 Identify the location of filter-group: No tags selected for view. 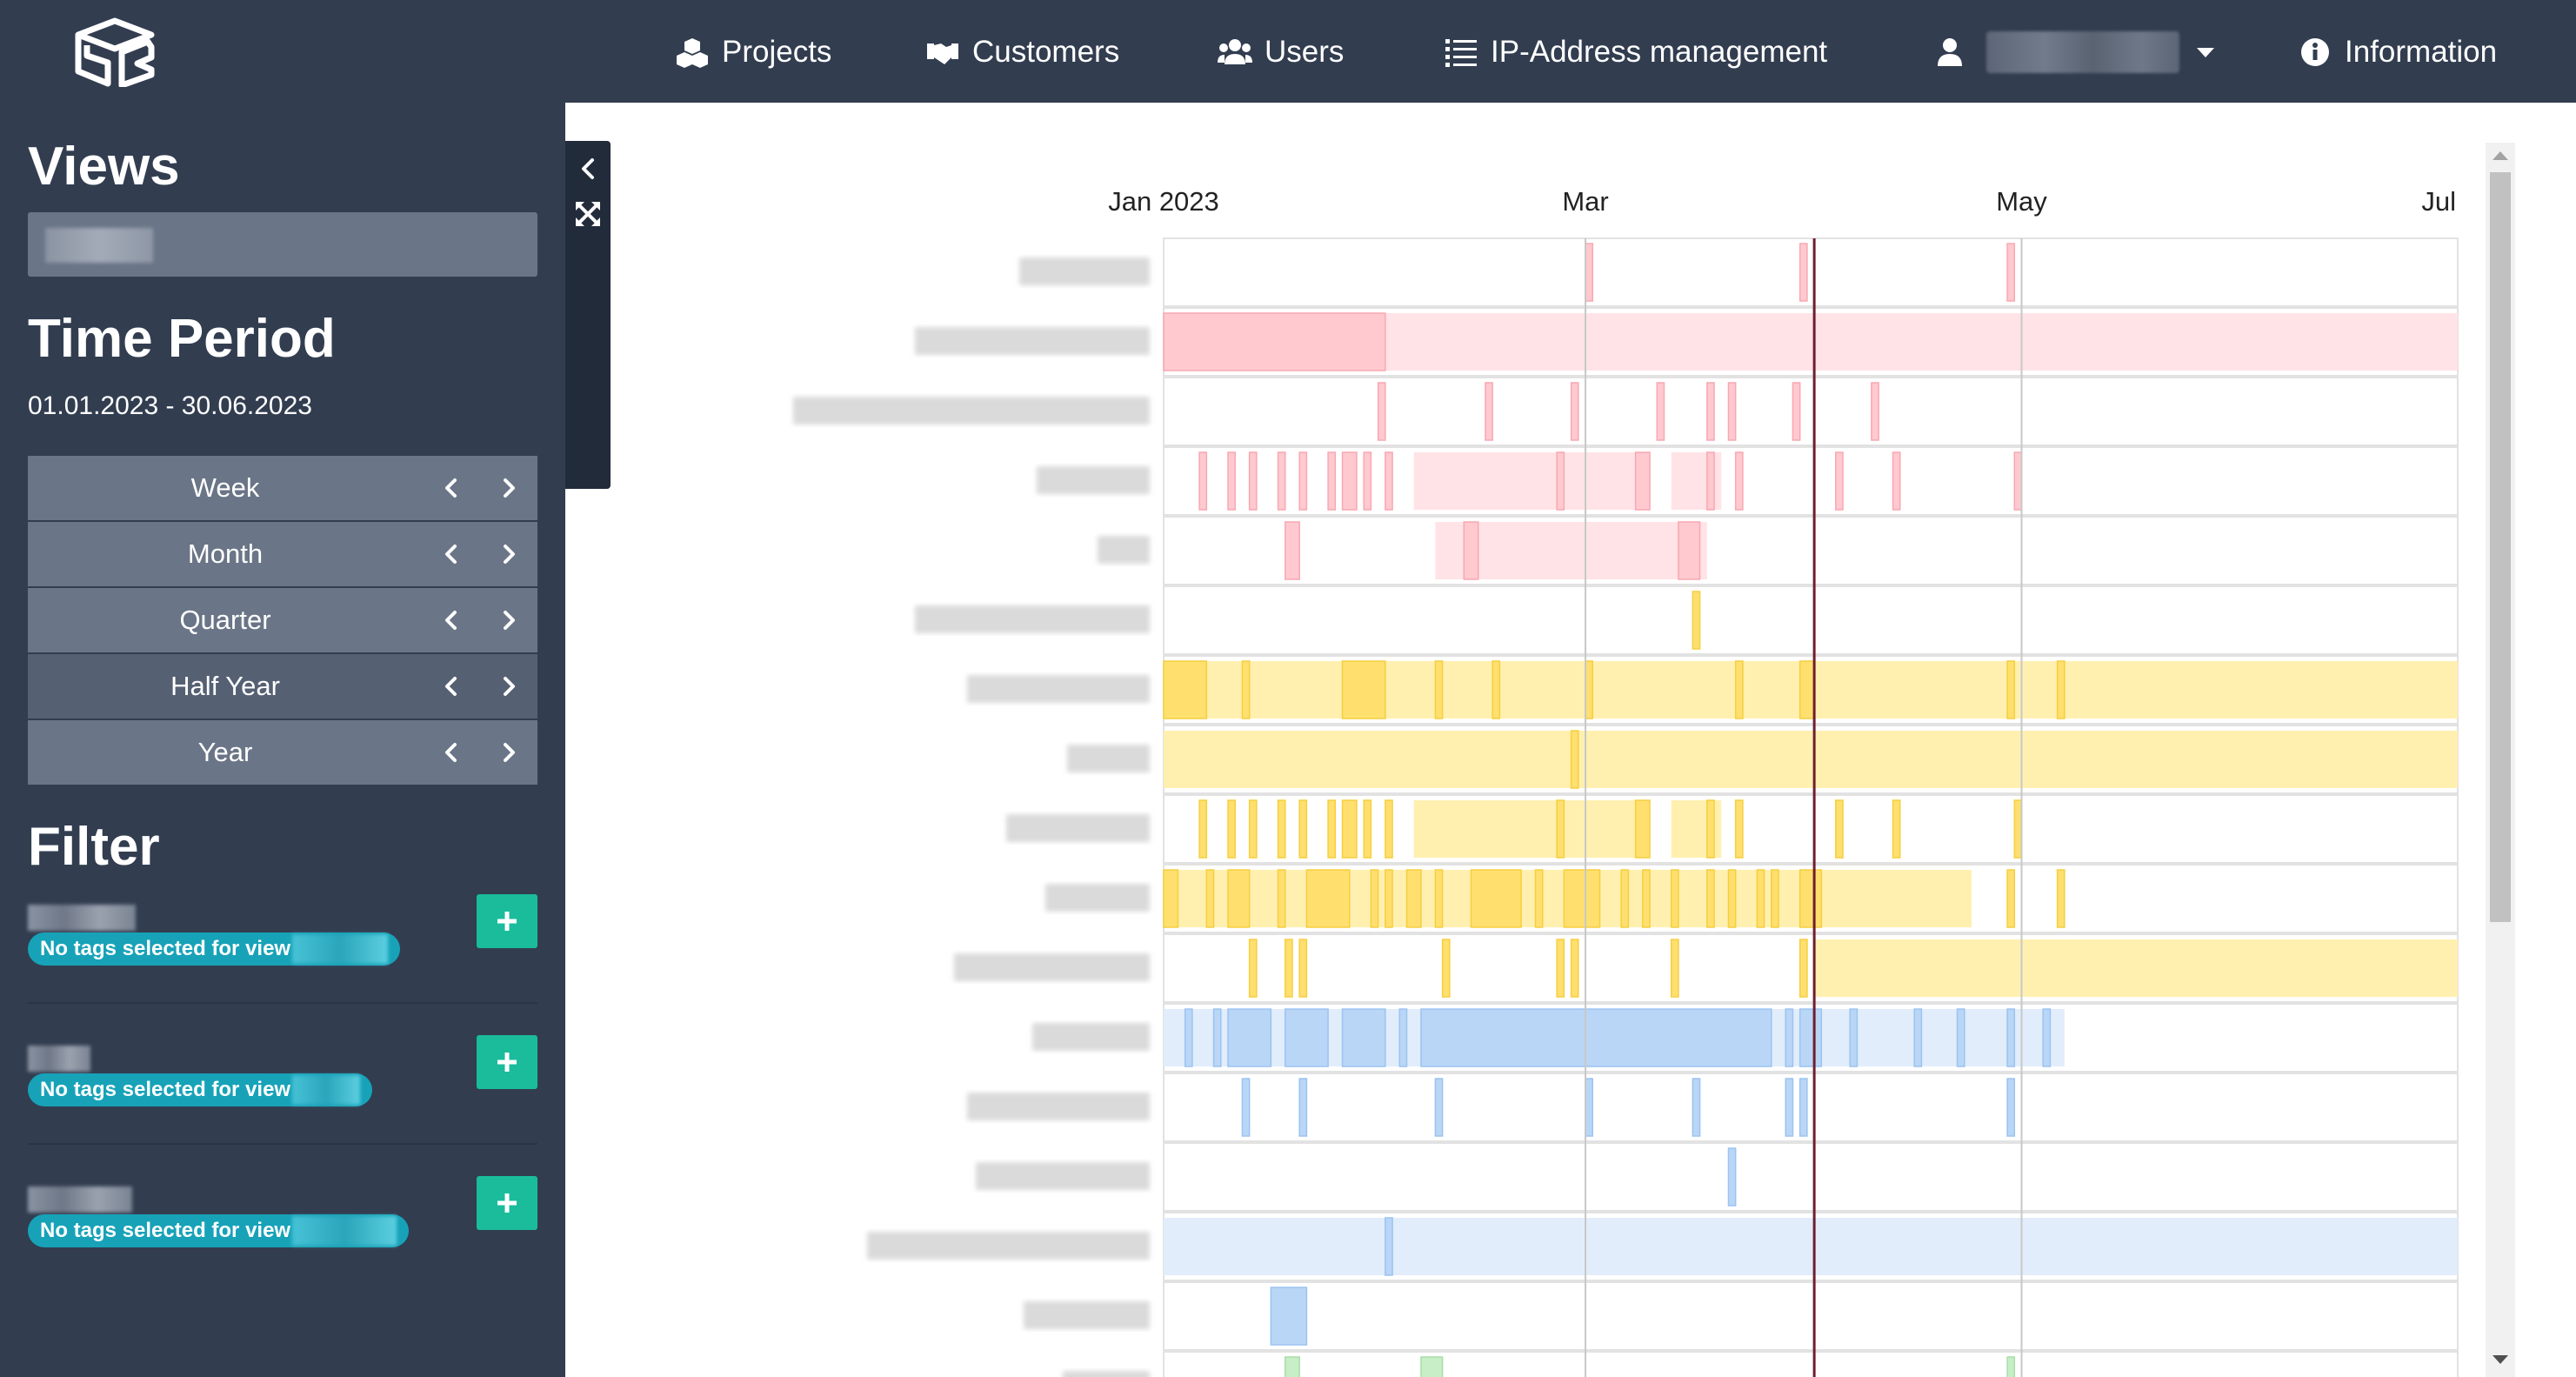
(282, 1103).